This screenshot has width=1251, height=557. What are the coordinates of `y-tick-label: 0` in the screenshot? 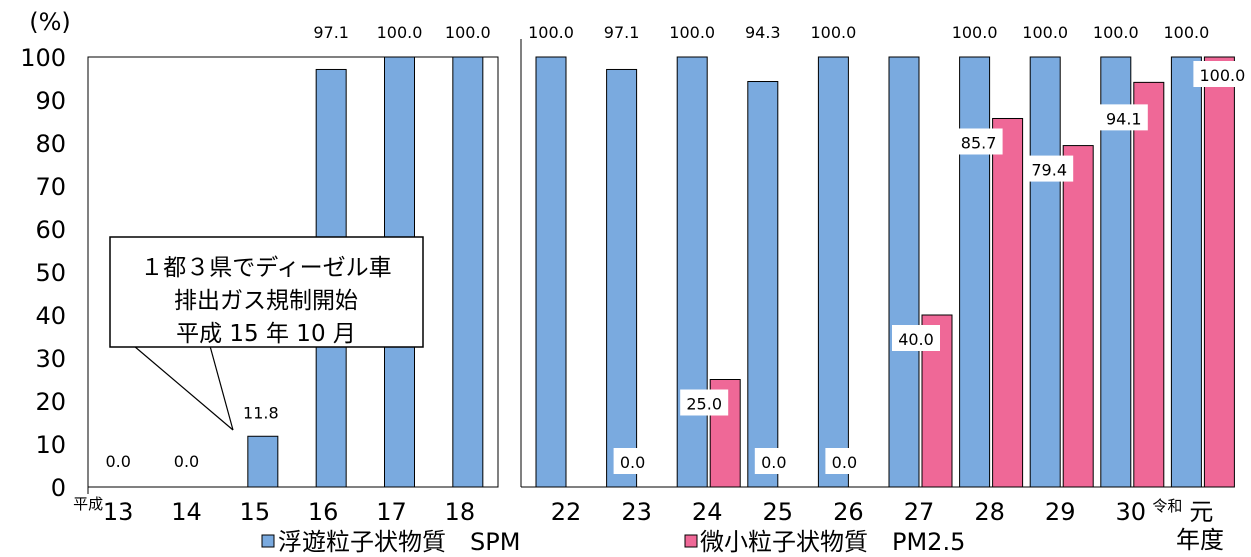 It's located at (58, 488).